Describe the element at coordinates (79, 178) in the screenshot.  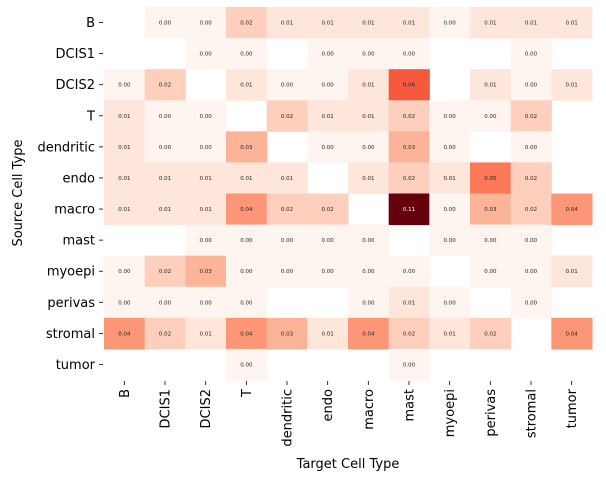
I see `y-tick-label: endo` at that location.